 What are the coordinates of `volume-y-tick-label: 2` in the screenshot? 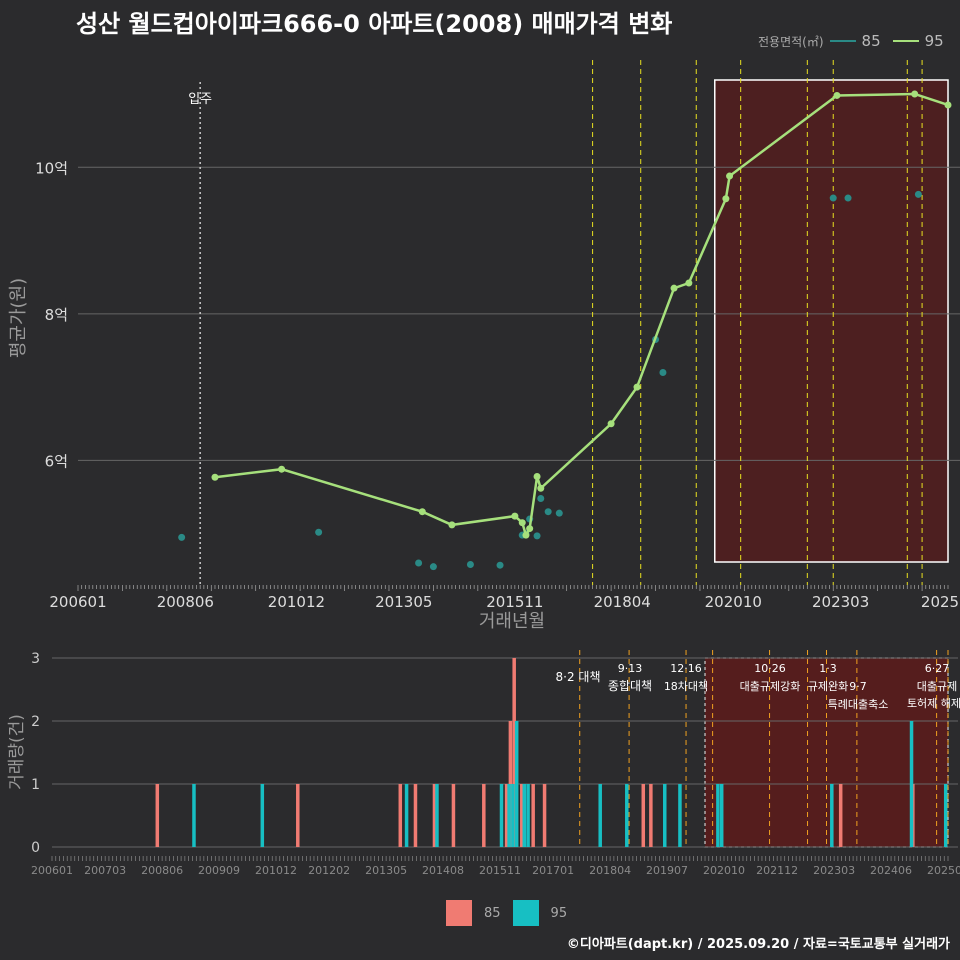 It's located at (35, 722).